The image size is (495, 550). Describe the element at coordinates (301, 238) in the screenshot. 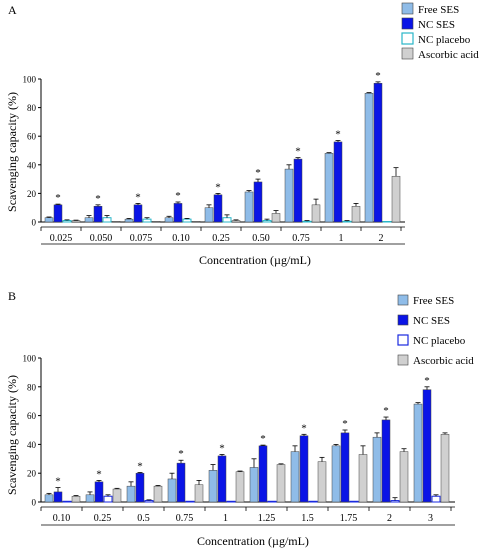

I see `panel-a-category-label: 0.75` at that location.